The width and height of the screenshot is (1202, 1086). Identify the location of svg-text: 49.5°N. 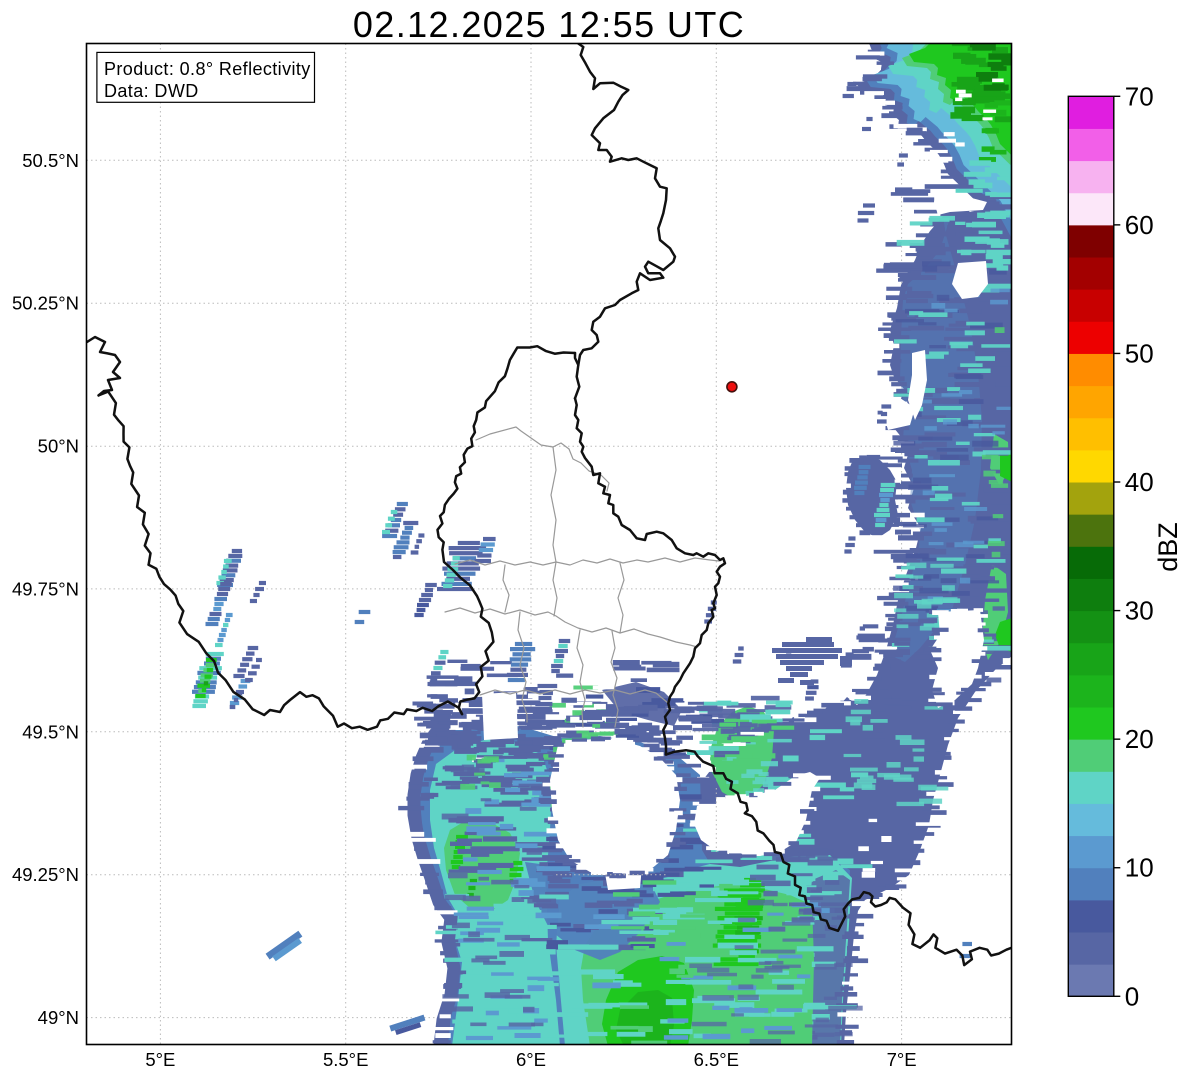
(50, 731).